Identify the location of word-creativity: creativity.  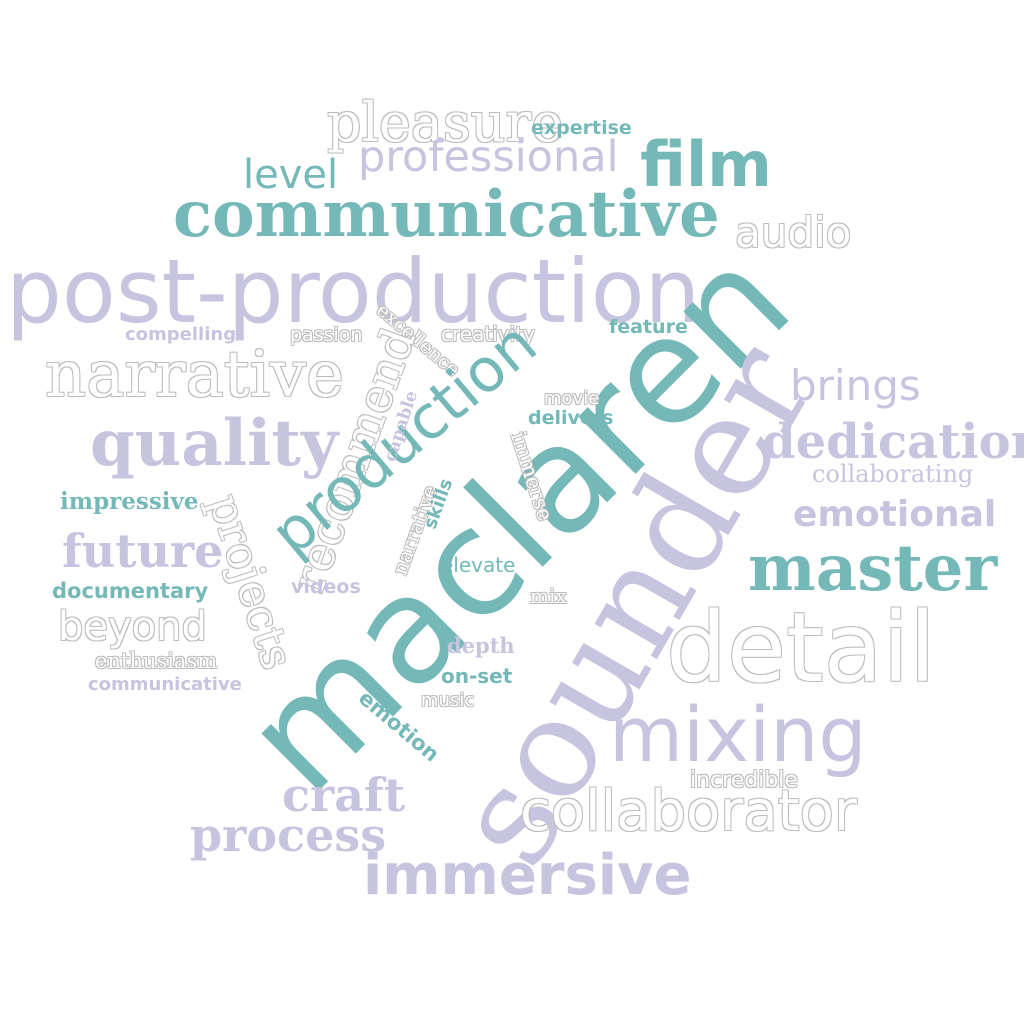
(488, 334).